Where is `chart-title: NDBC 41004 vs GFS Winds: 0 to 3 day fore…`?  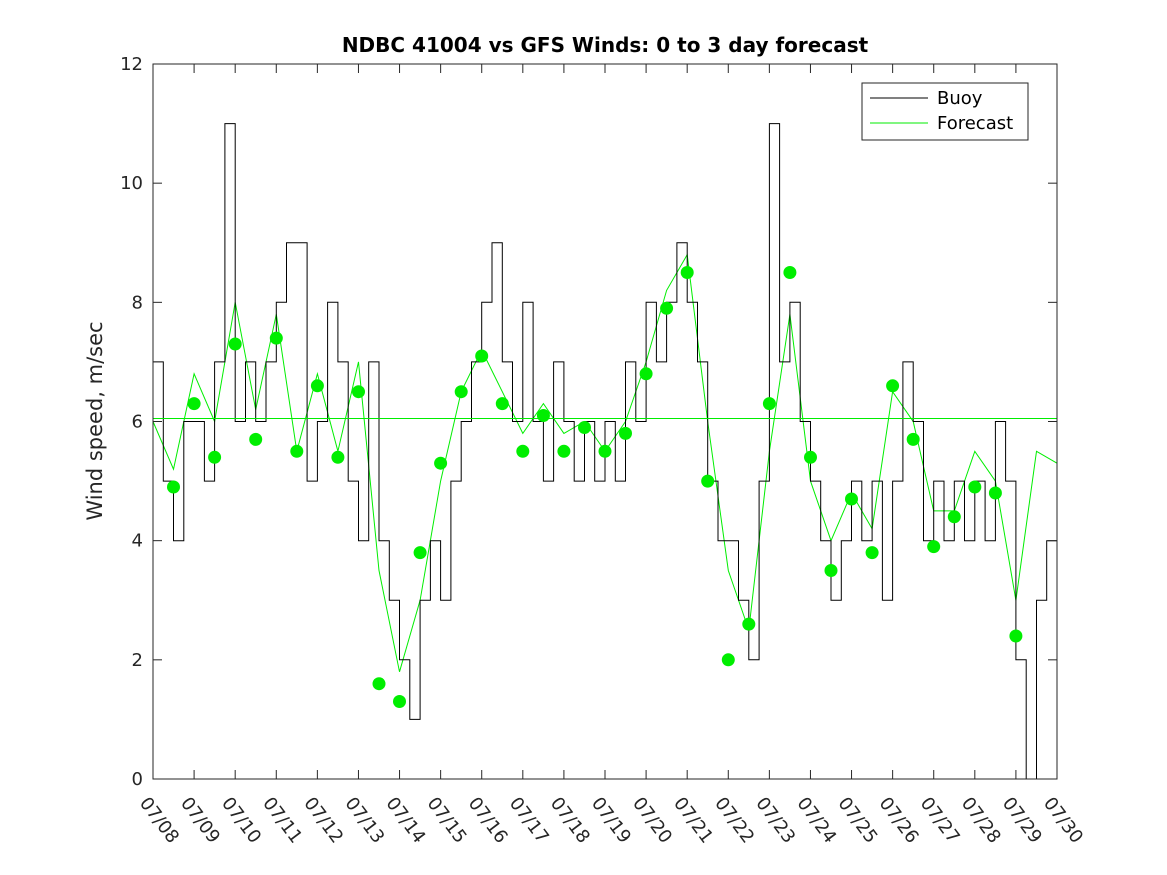
chart-title: NDBC 41004 vs GFS Winds: 0 to 3 day fore… is located at coordinates (605, 45).